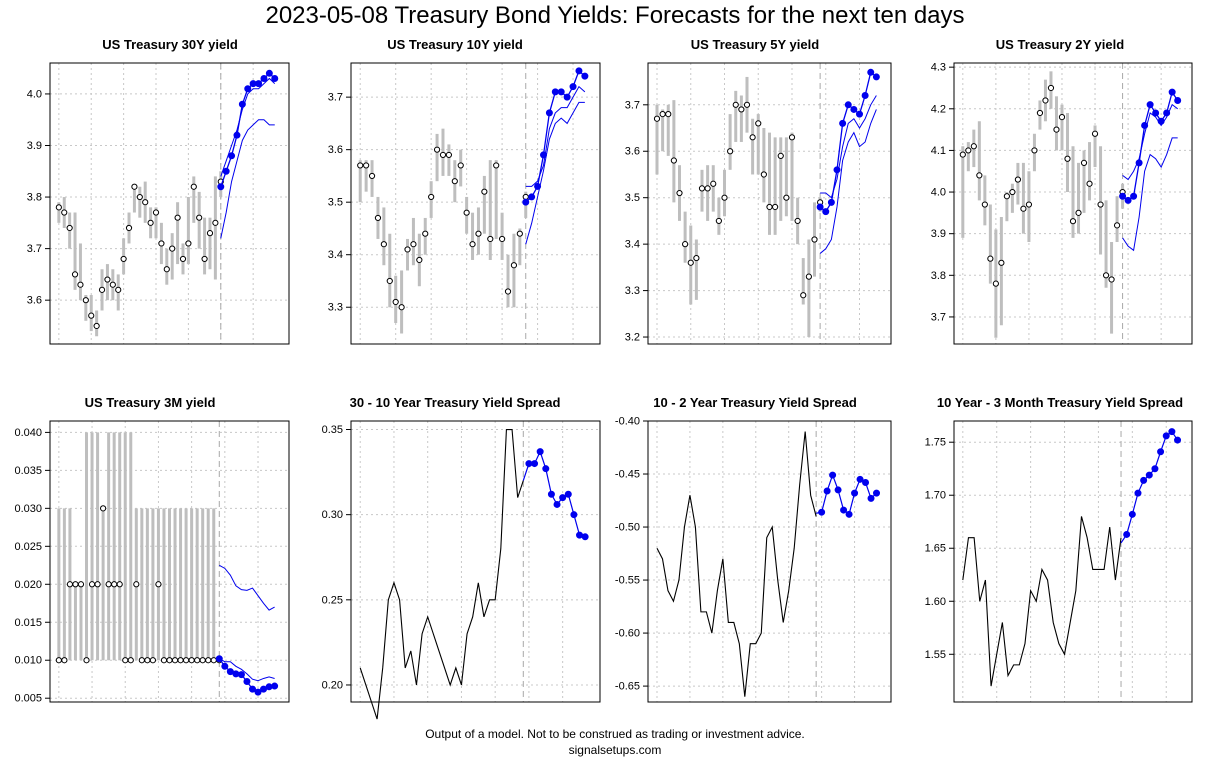 The image size is (1230, 764). I want to click on y-tick-label: 3.8, so click(34, 198).